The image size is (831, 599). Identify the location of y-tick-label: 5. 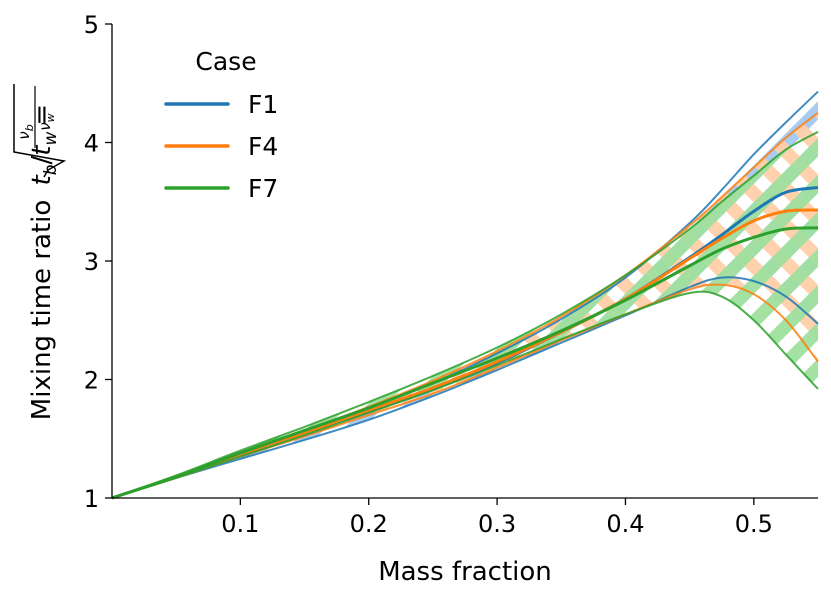
(91, 25).